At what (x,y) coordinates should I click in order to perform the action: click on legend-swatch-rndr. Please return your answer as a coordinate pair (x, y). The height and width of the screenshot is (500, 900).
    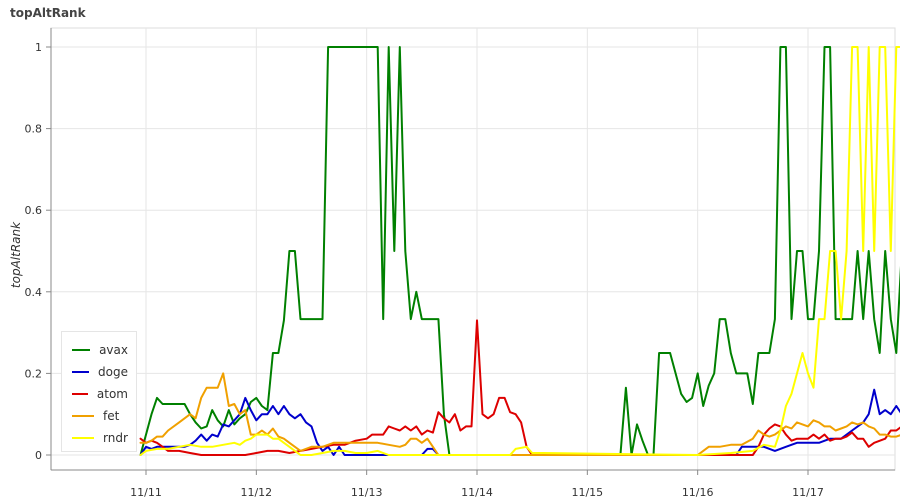
    Looking at the image, I should click on (83, 438).